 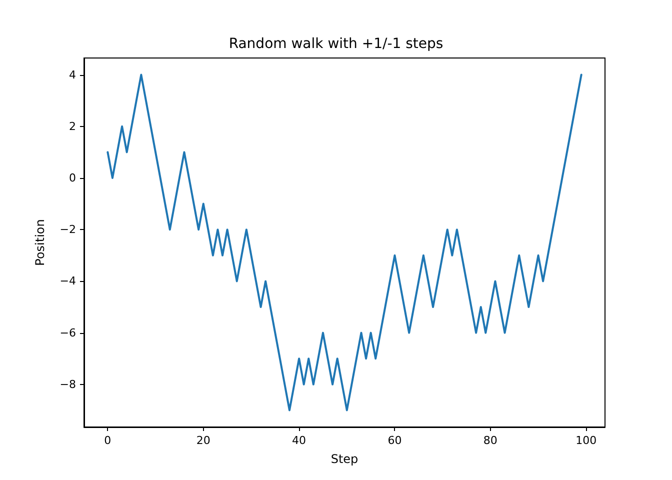 I want to click on y-tick-label: −8, so click(x=68, y=384).